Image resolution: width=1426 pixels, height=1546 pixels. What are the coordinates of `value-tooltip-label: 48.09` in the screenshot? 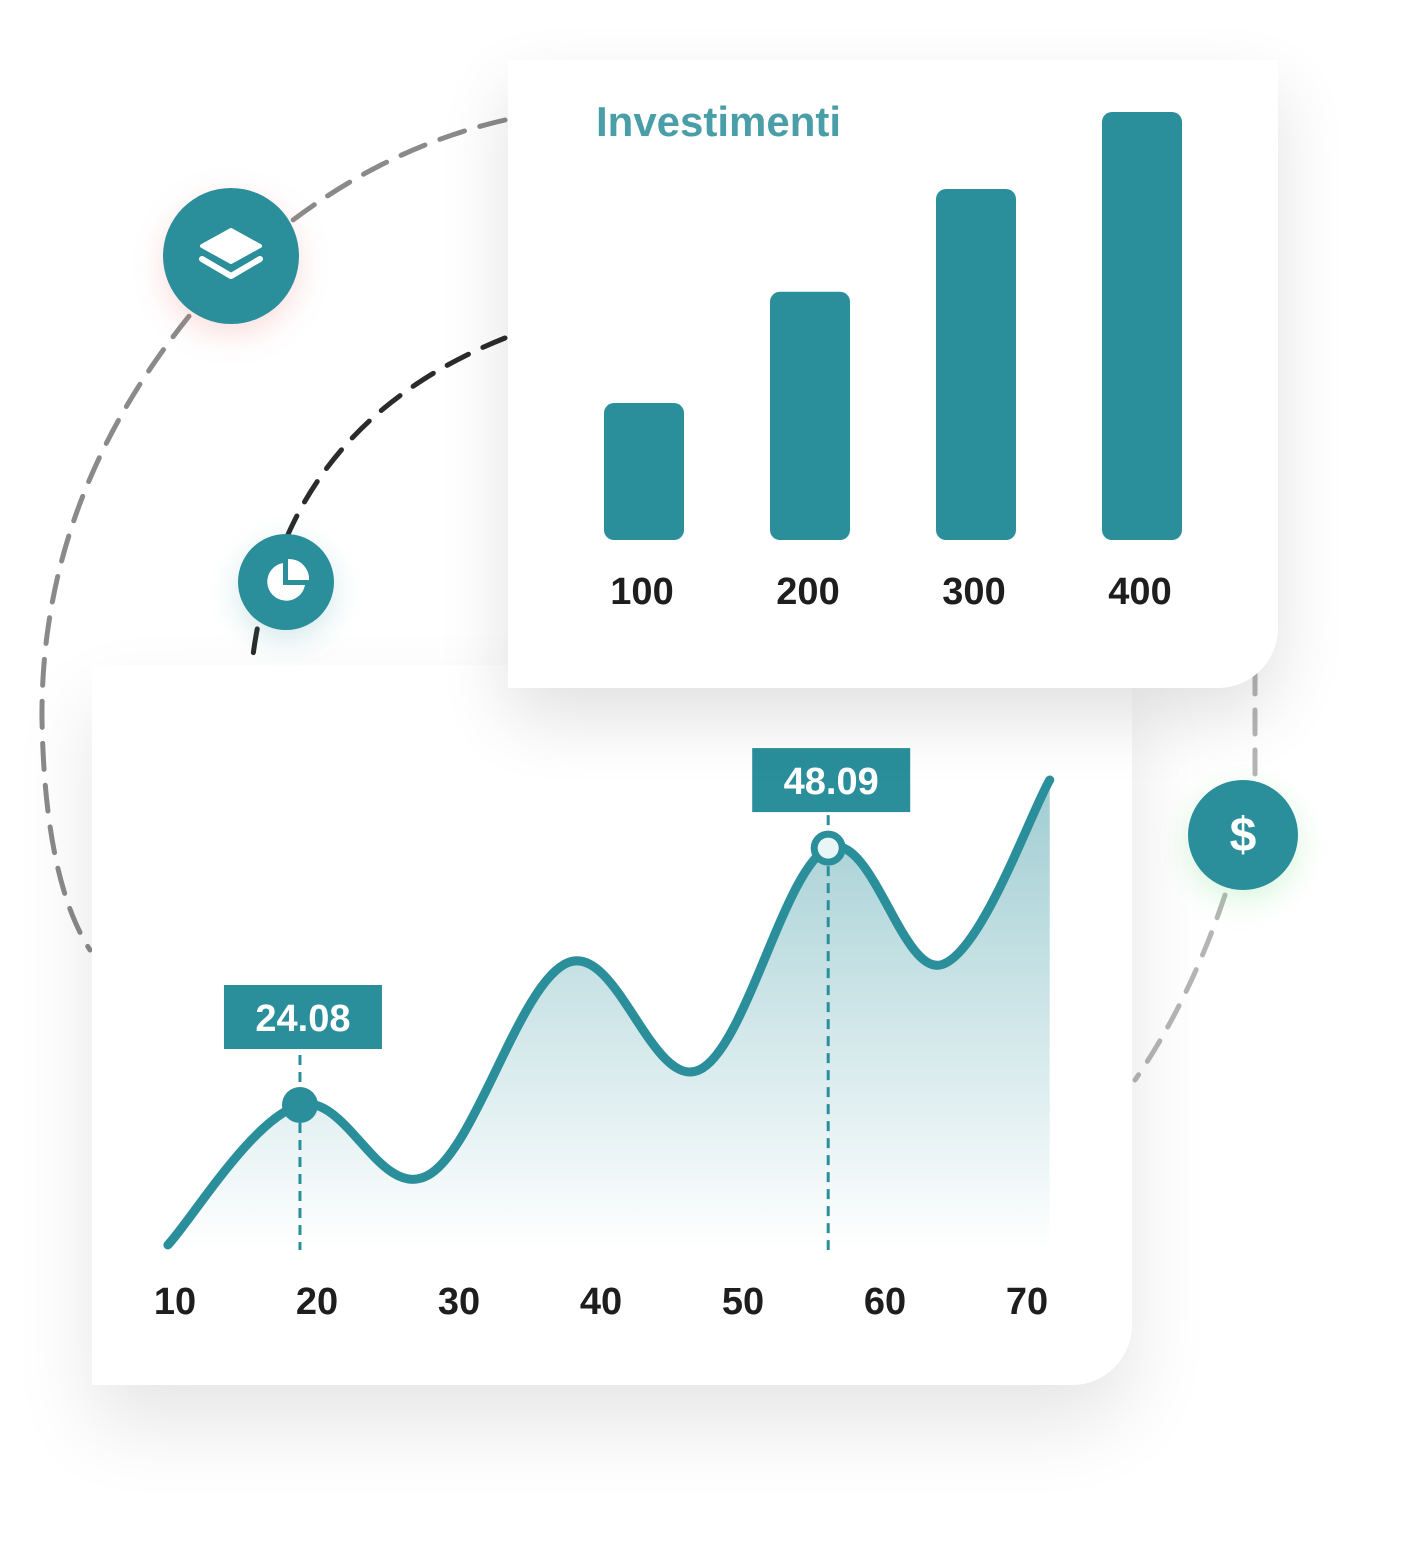 It's located at (831, 782).